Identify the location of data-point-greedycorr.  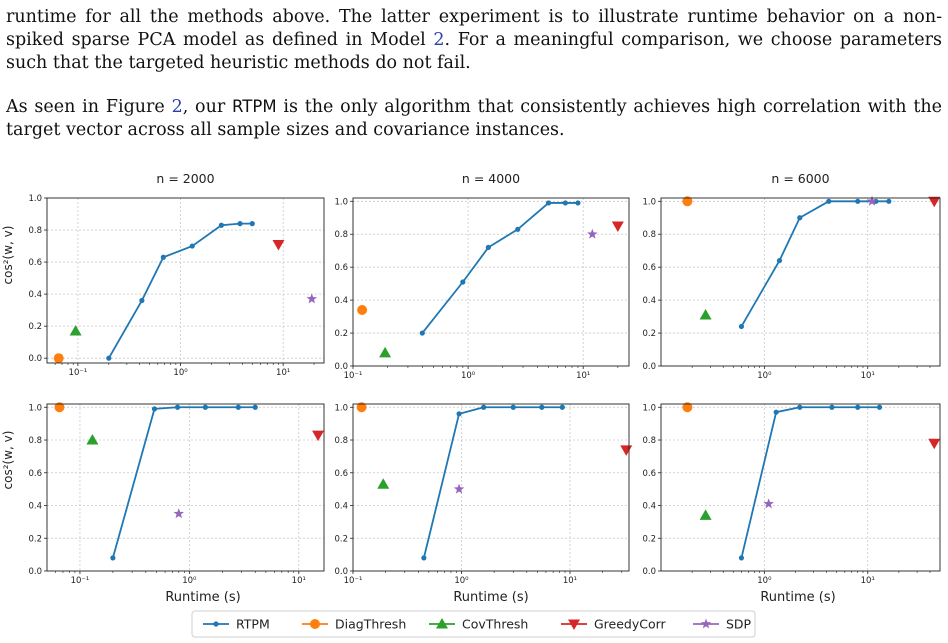
(318, 436).